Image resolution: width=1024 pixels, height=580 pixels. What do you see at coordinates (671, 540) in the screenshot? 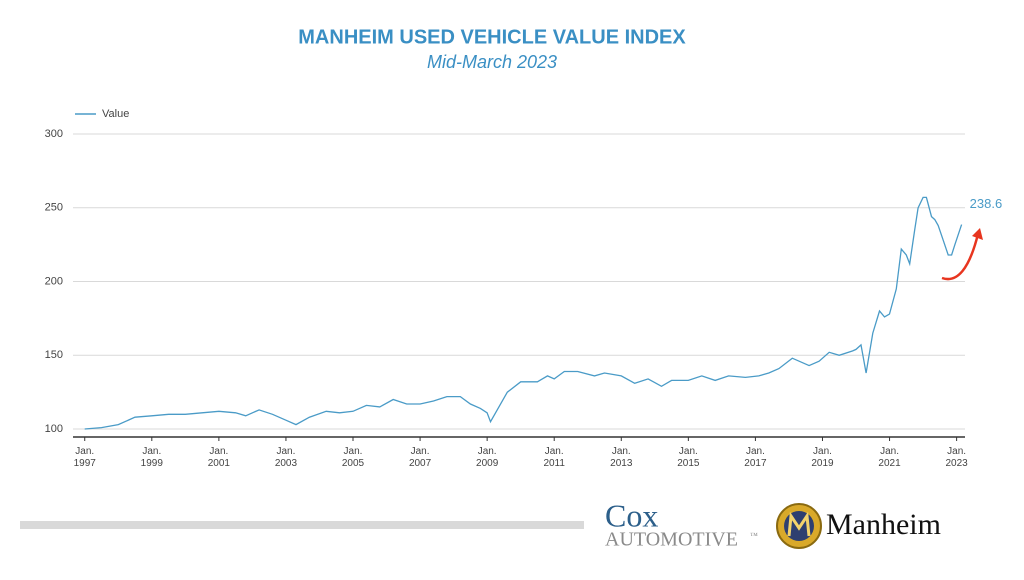
I see `automotive-logo: AUTOMOTIVE` at bounding box center [671, 540].